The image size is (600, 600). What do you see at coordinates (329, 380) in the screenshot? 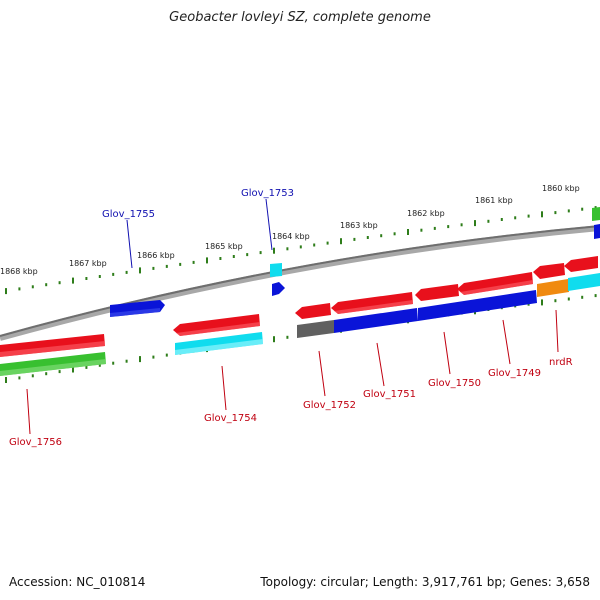
I see `label-glov-1752: Glov_1752` at bounding box center [329, 380].